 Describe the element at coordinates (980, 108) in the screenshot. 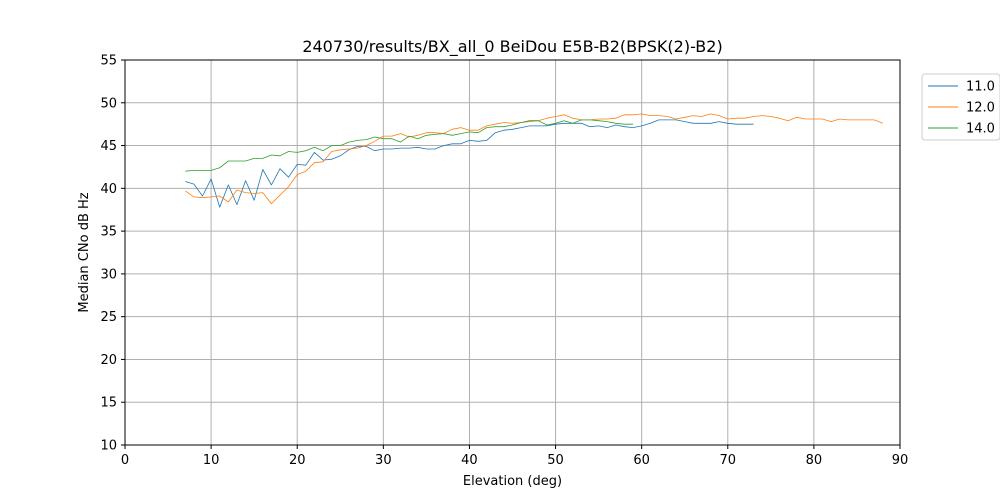

I see `legend-label: 12.0` at that location.